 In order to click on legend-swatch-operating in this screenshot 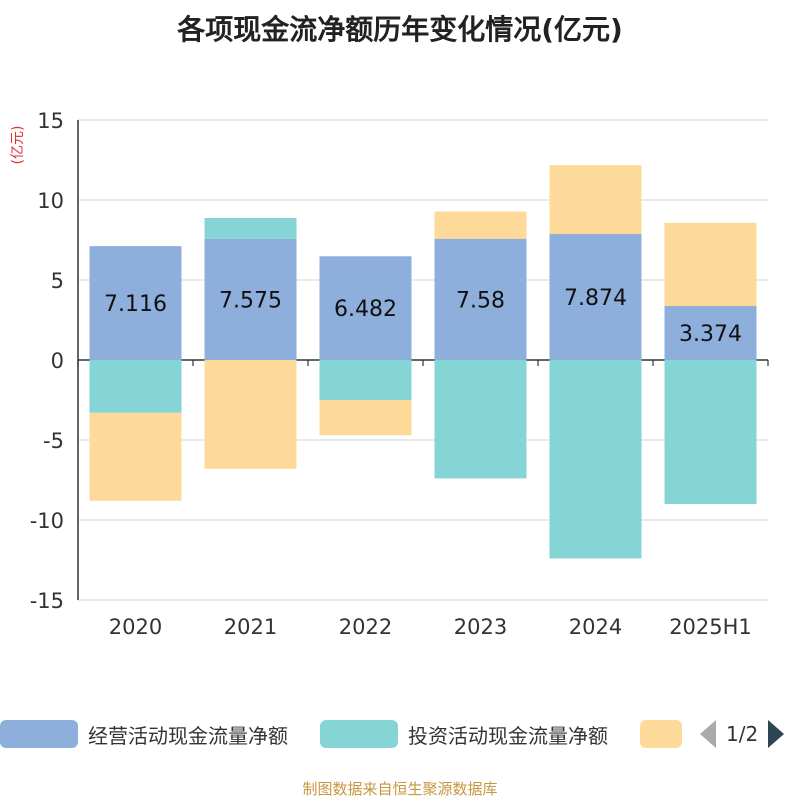, I will do `click(39, 734)`.